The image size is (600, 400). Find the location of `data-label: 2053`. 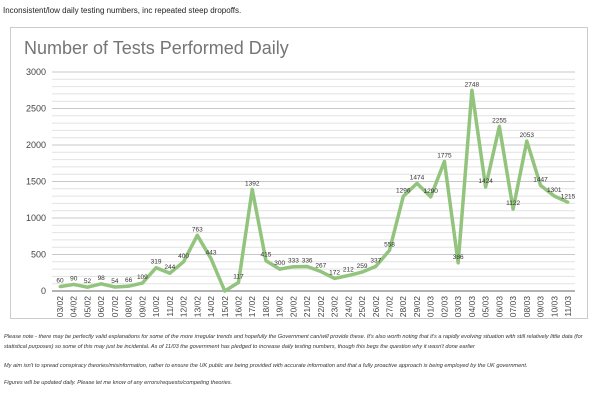

data-label: 2053 is located at coordinates (527, 135).